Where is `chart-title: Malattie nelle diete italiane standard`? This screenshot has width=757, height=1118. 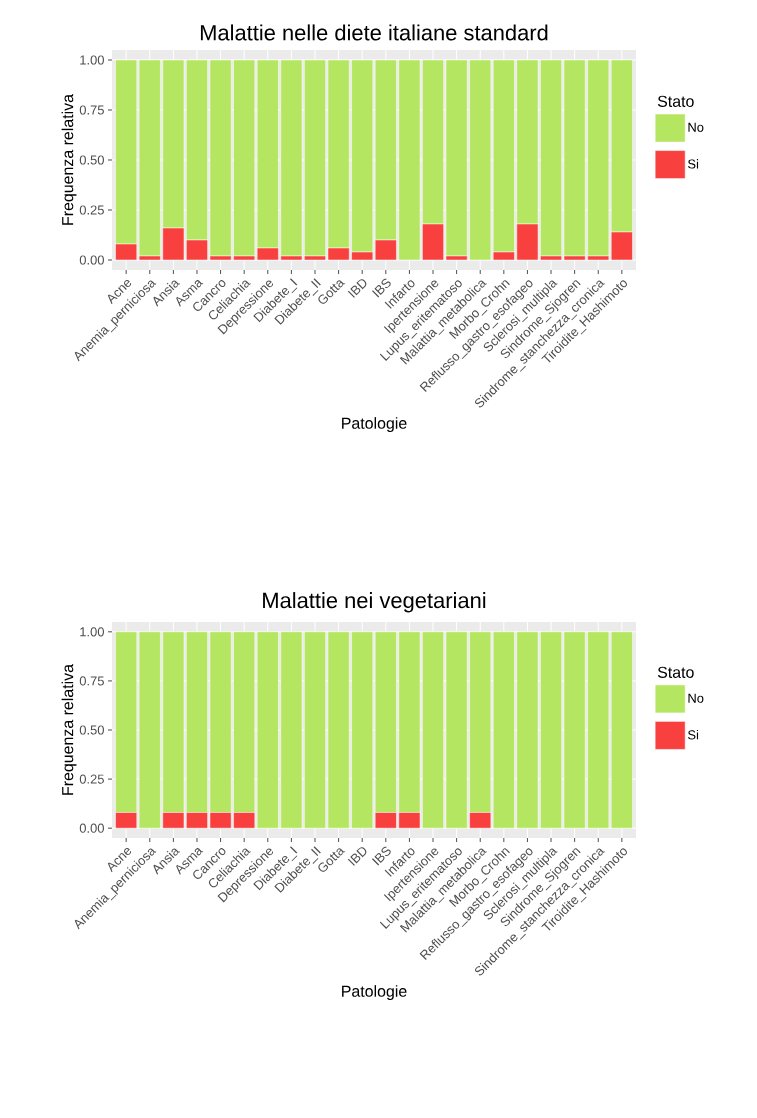 chart-title: Malattie nelle diete italiane standard is located at coordinates (374, 32).